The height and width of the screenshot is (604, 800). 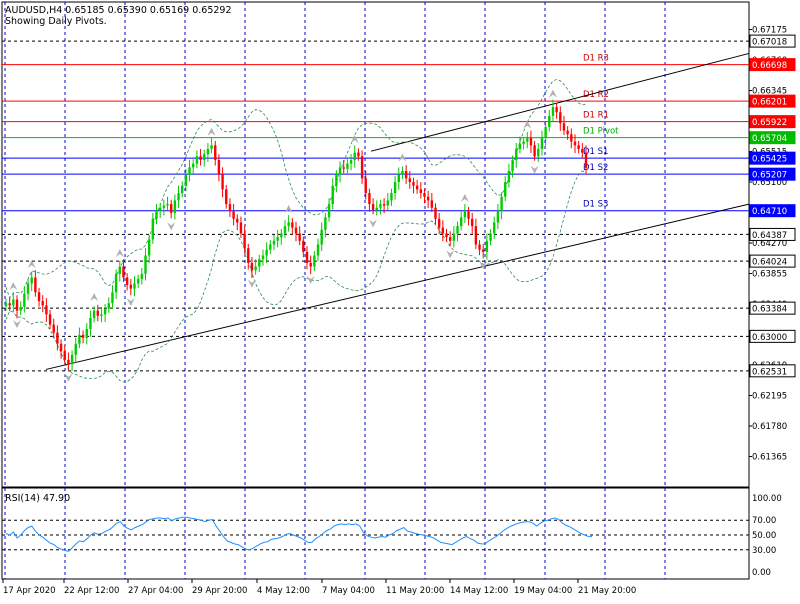 I want to click on pivot-label-d1-s3: D1 S3, so click(x=595, y=205).